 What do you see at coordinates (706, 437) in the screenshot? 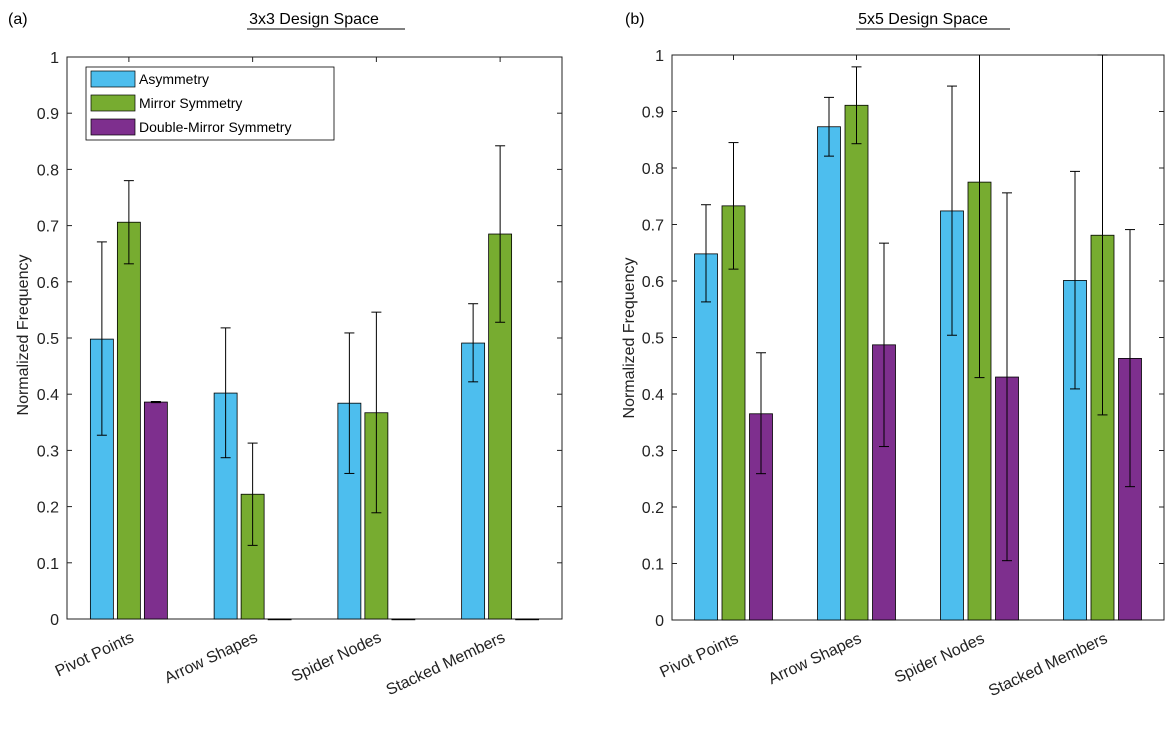
I see `bar-asymmetry-pivot-points` at bounding box center [706, 437].